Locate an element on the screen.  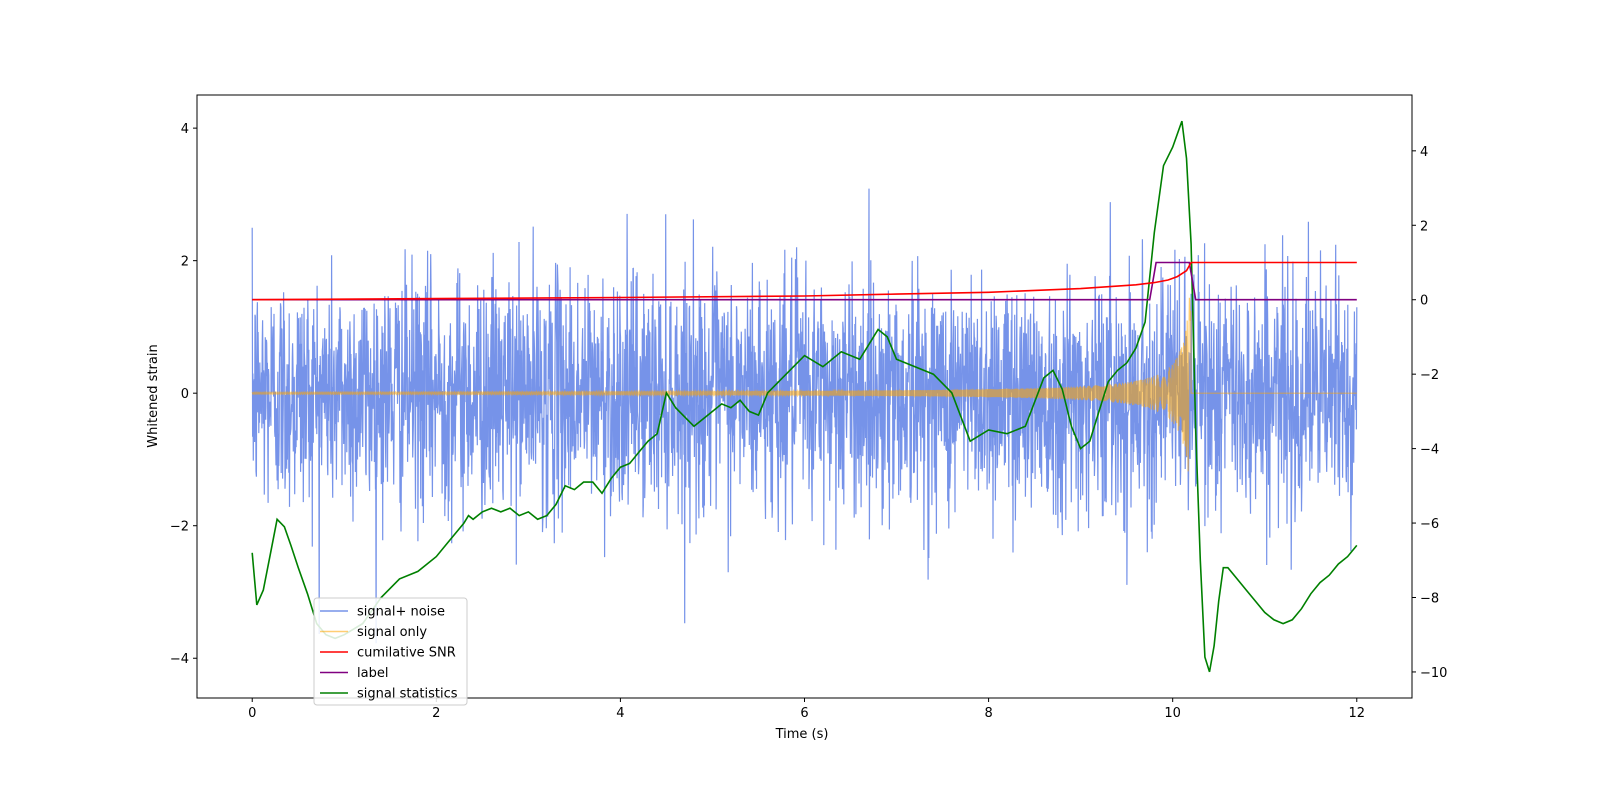
y2-tick-label: −2 is located at coordinates (1429, 375).